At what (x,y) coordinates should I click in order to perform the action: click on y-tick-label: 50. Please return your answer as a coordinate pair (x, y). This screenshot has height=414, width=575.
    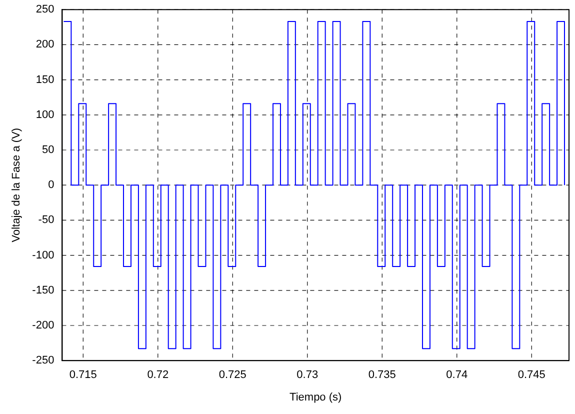
    Looking at the image, I should click on (48, 150).